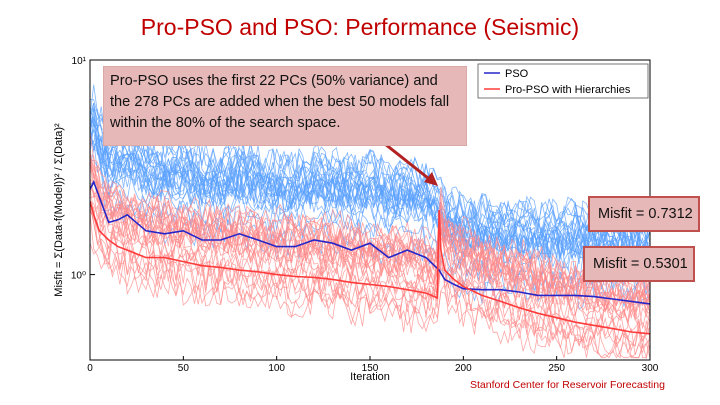 The height and width of the screenshot is (405, 720). What do you see at coordinates (431, 179) in the screenshot?
I see `callout-arrow-head` at bounding box center [431, 179].